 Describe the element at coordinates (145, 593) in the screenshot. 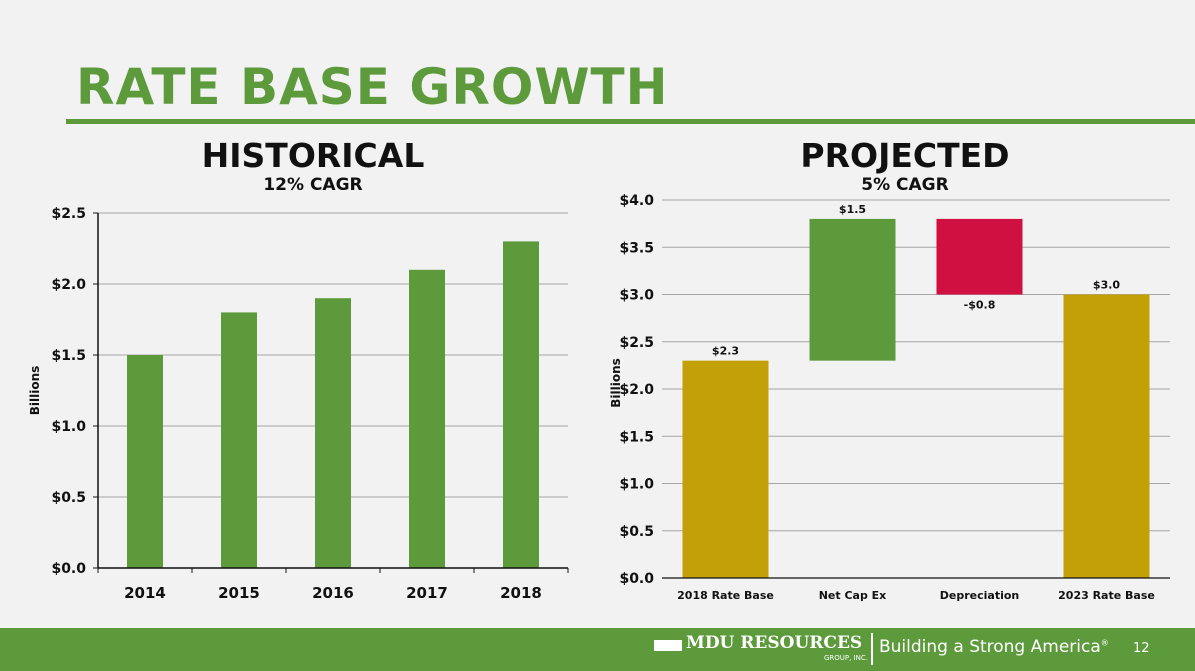

I see `x-tick-label: 2014` at that location.